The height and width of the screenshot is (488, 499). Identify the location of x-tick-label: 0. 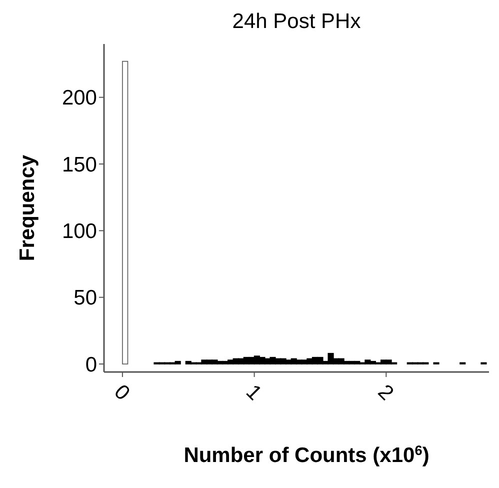
(122, 392).